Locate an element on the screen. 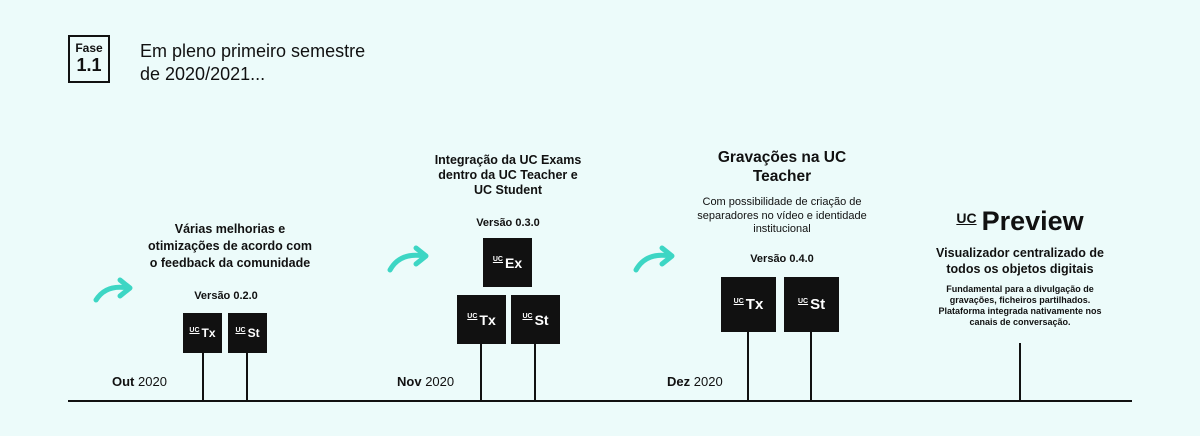 The image size is (1200, 436). title-line: dentro da UC Teacher e is located at coordinates (508, 175).